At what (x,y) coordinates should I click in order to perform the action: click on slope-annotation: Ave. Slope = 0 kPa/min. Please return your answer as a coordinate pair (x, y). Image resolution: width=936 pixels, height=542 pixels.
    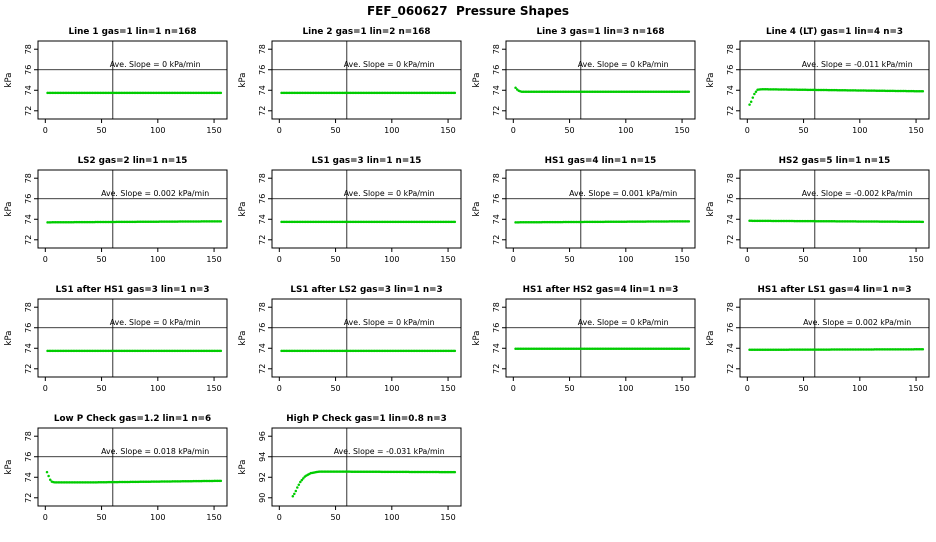
    Looking at the image, I should click on (389, 322).